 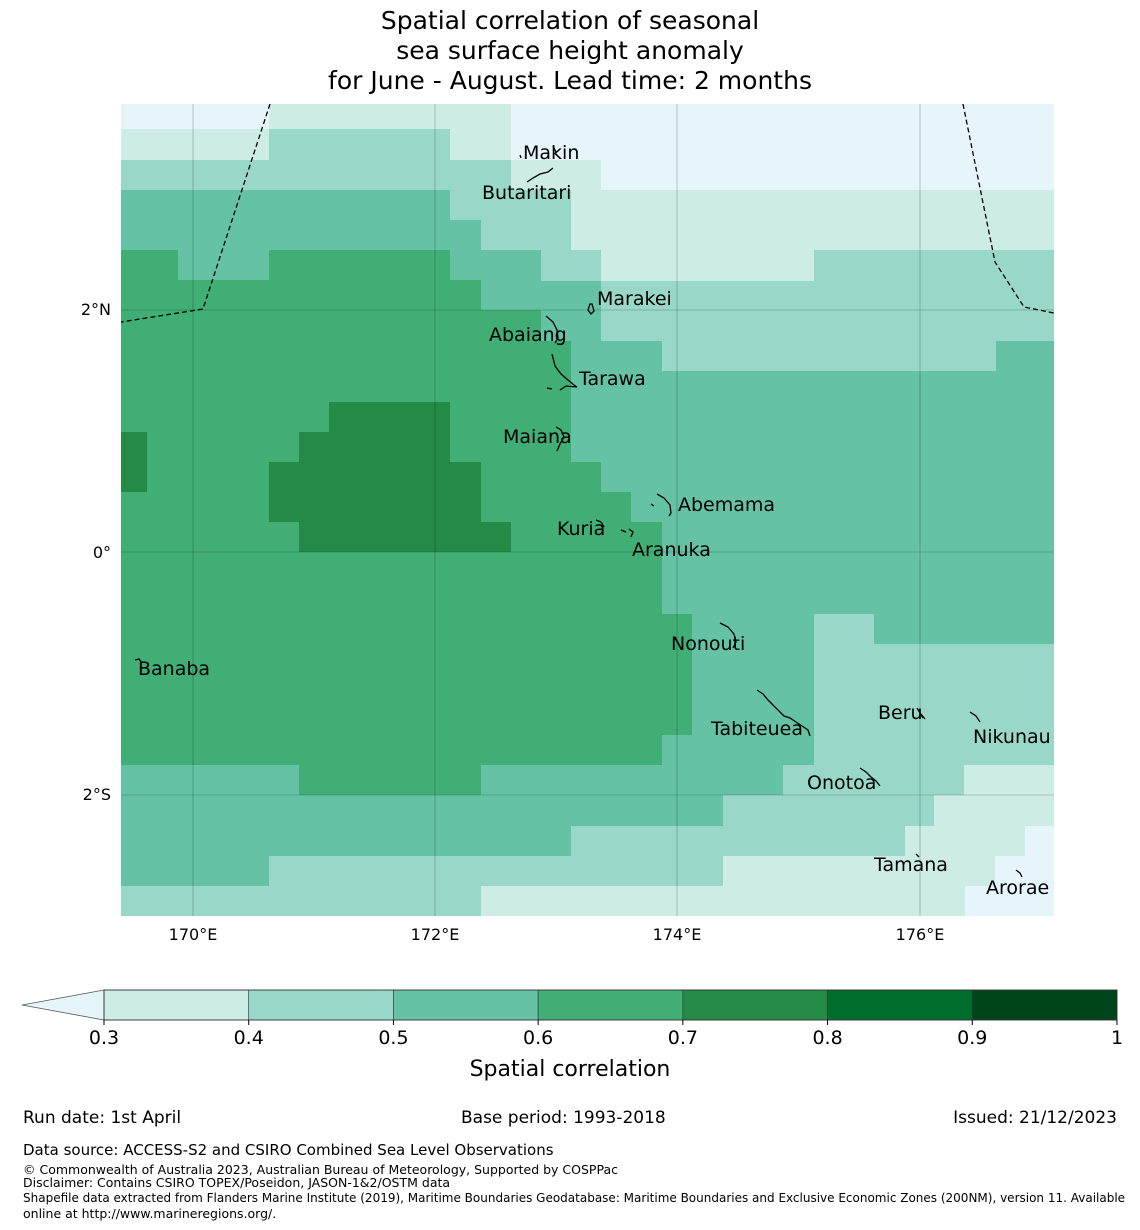 I want to click on island-label-marakei: Marakei, so click(x=634, y=299).